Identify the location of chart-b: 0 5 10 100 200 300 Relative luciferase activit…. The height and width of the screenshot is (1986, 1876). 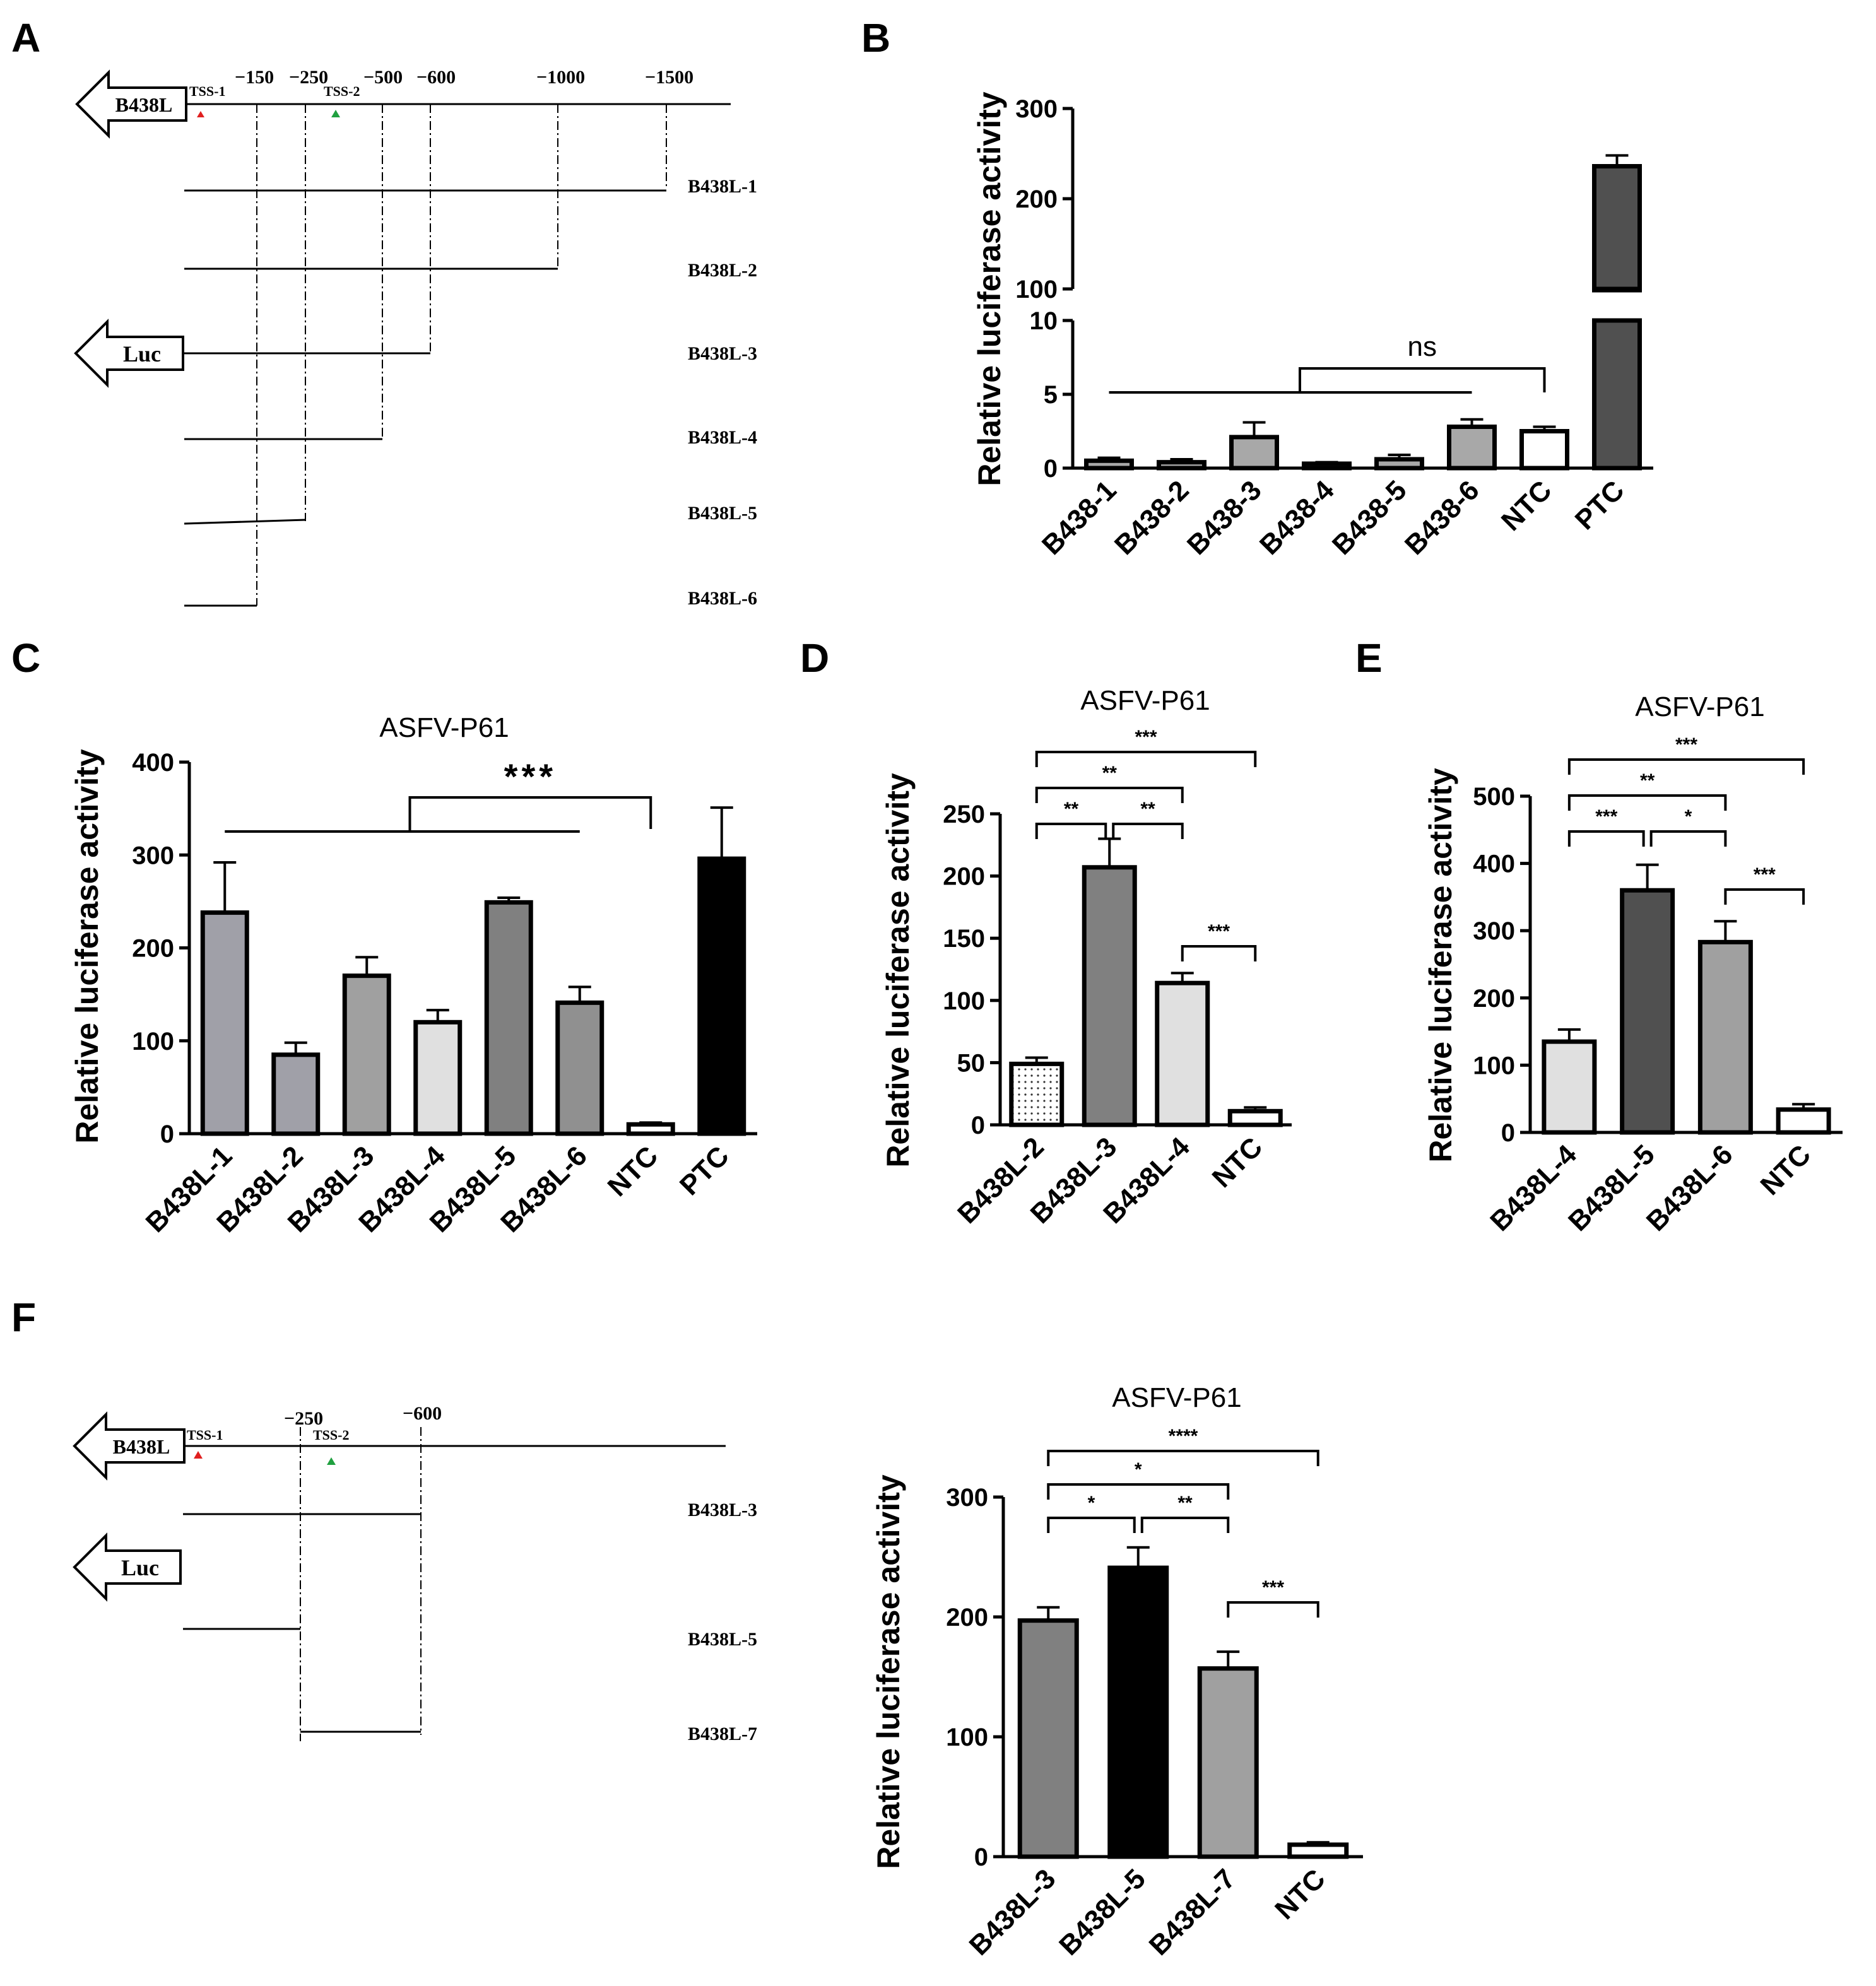
(1313, 326).